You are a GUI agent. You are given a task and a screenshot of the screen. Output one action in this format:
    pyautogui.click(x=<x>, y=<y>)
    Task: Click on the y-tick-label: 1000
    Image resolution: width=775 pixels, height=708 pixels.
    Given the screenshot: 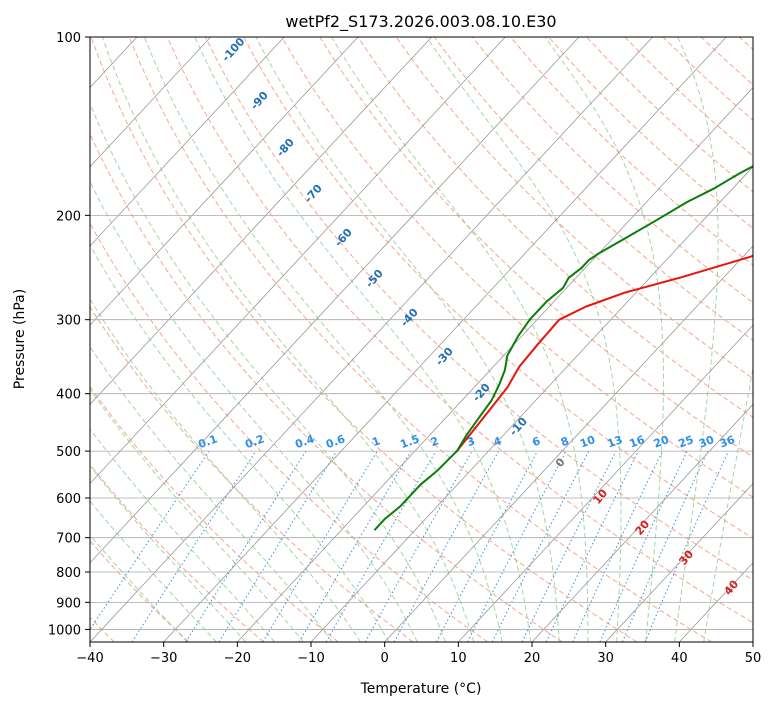 What is the action you would take?
    pyautogui.click(x=64, y=630)
    